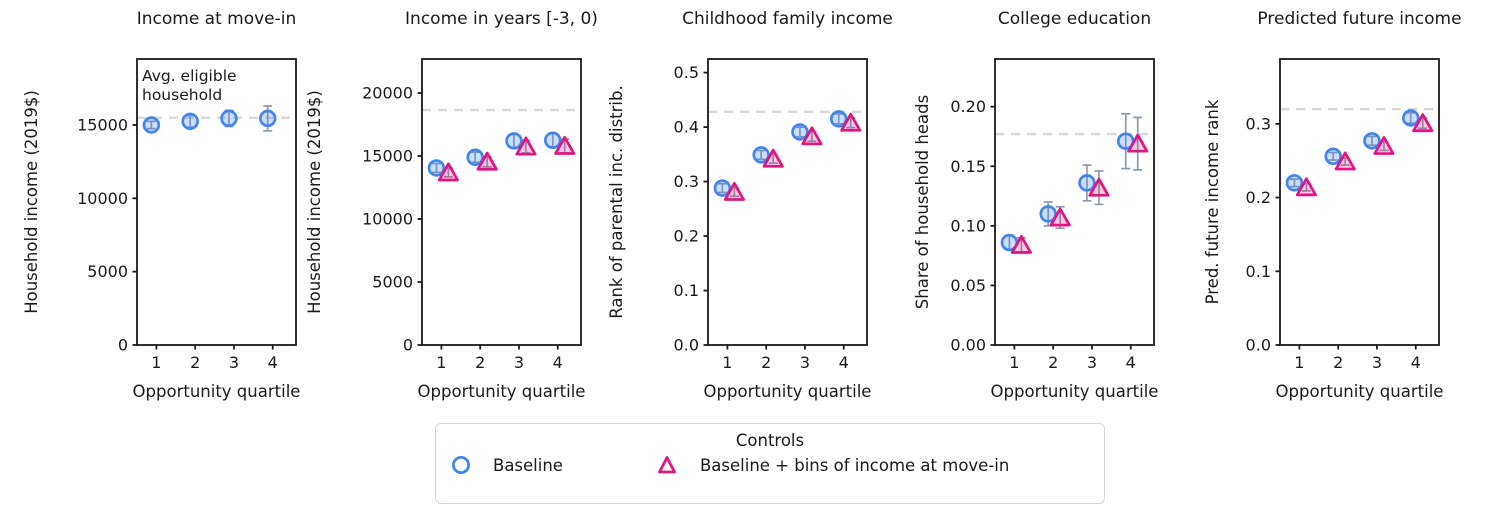 This screenshot has width=1499, height=511. Describe the element at coordinates (1359, 19) in the screenshot. I see `panel-title: Predicted future income` at that location.